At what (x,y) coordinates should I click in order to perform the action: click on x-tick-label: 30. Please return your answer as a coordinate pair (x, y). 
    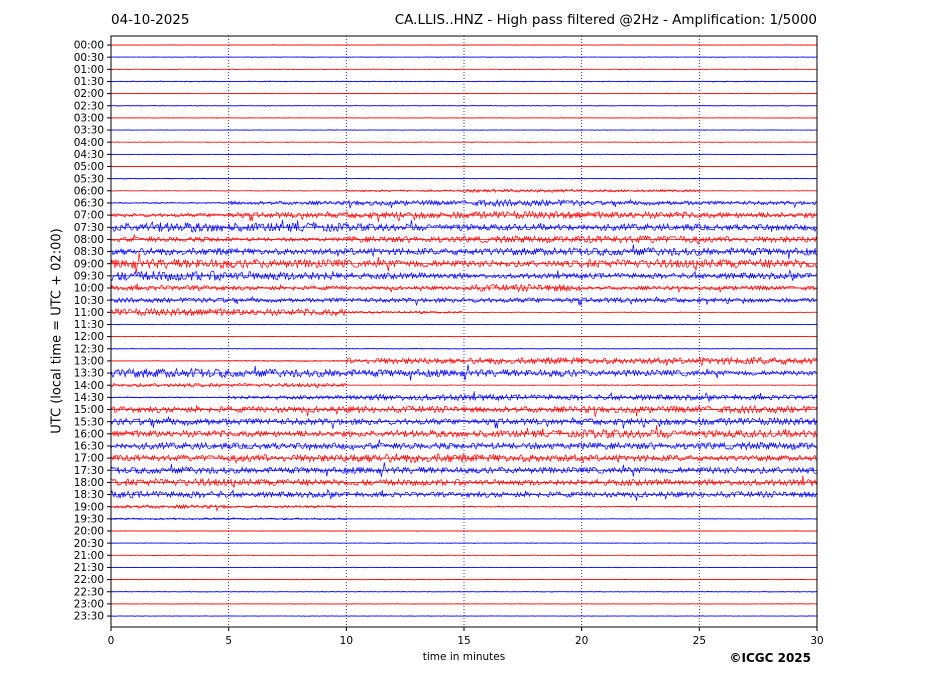
    Looking at the image, I should click on (816, 641).